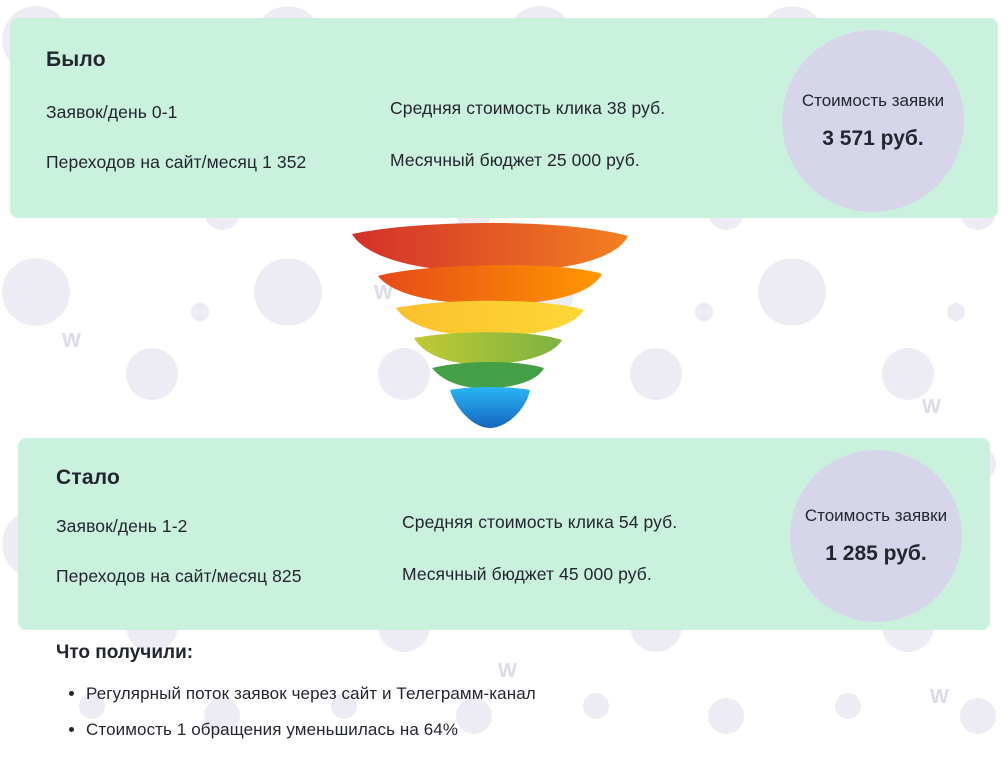 The height and width of the screenshot is (759, 1008). What do you see at coordinates (176, 162) in the screenshot?
I see `before-site-visits: Переходов на сайт/месяц 1 352` at bounding box center [176, 162].